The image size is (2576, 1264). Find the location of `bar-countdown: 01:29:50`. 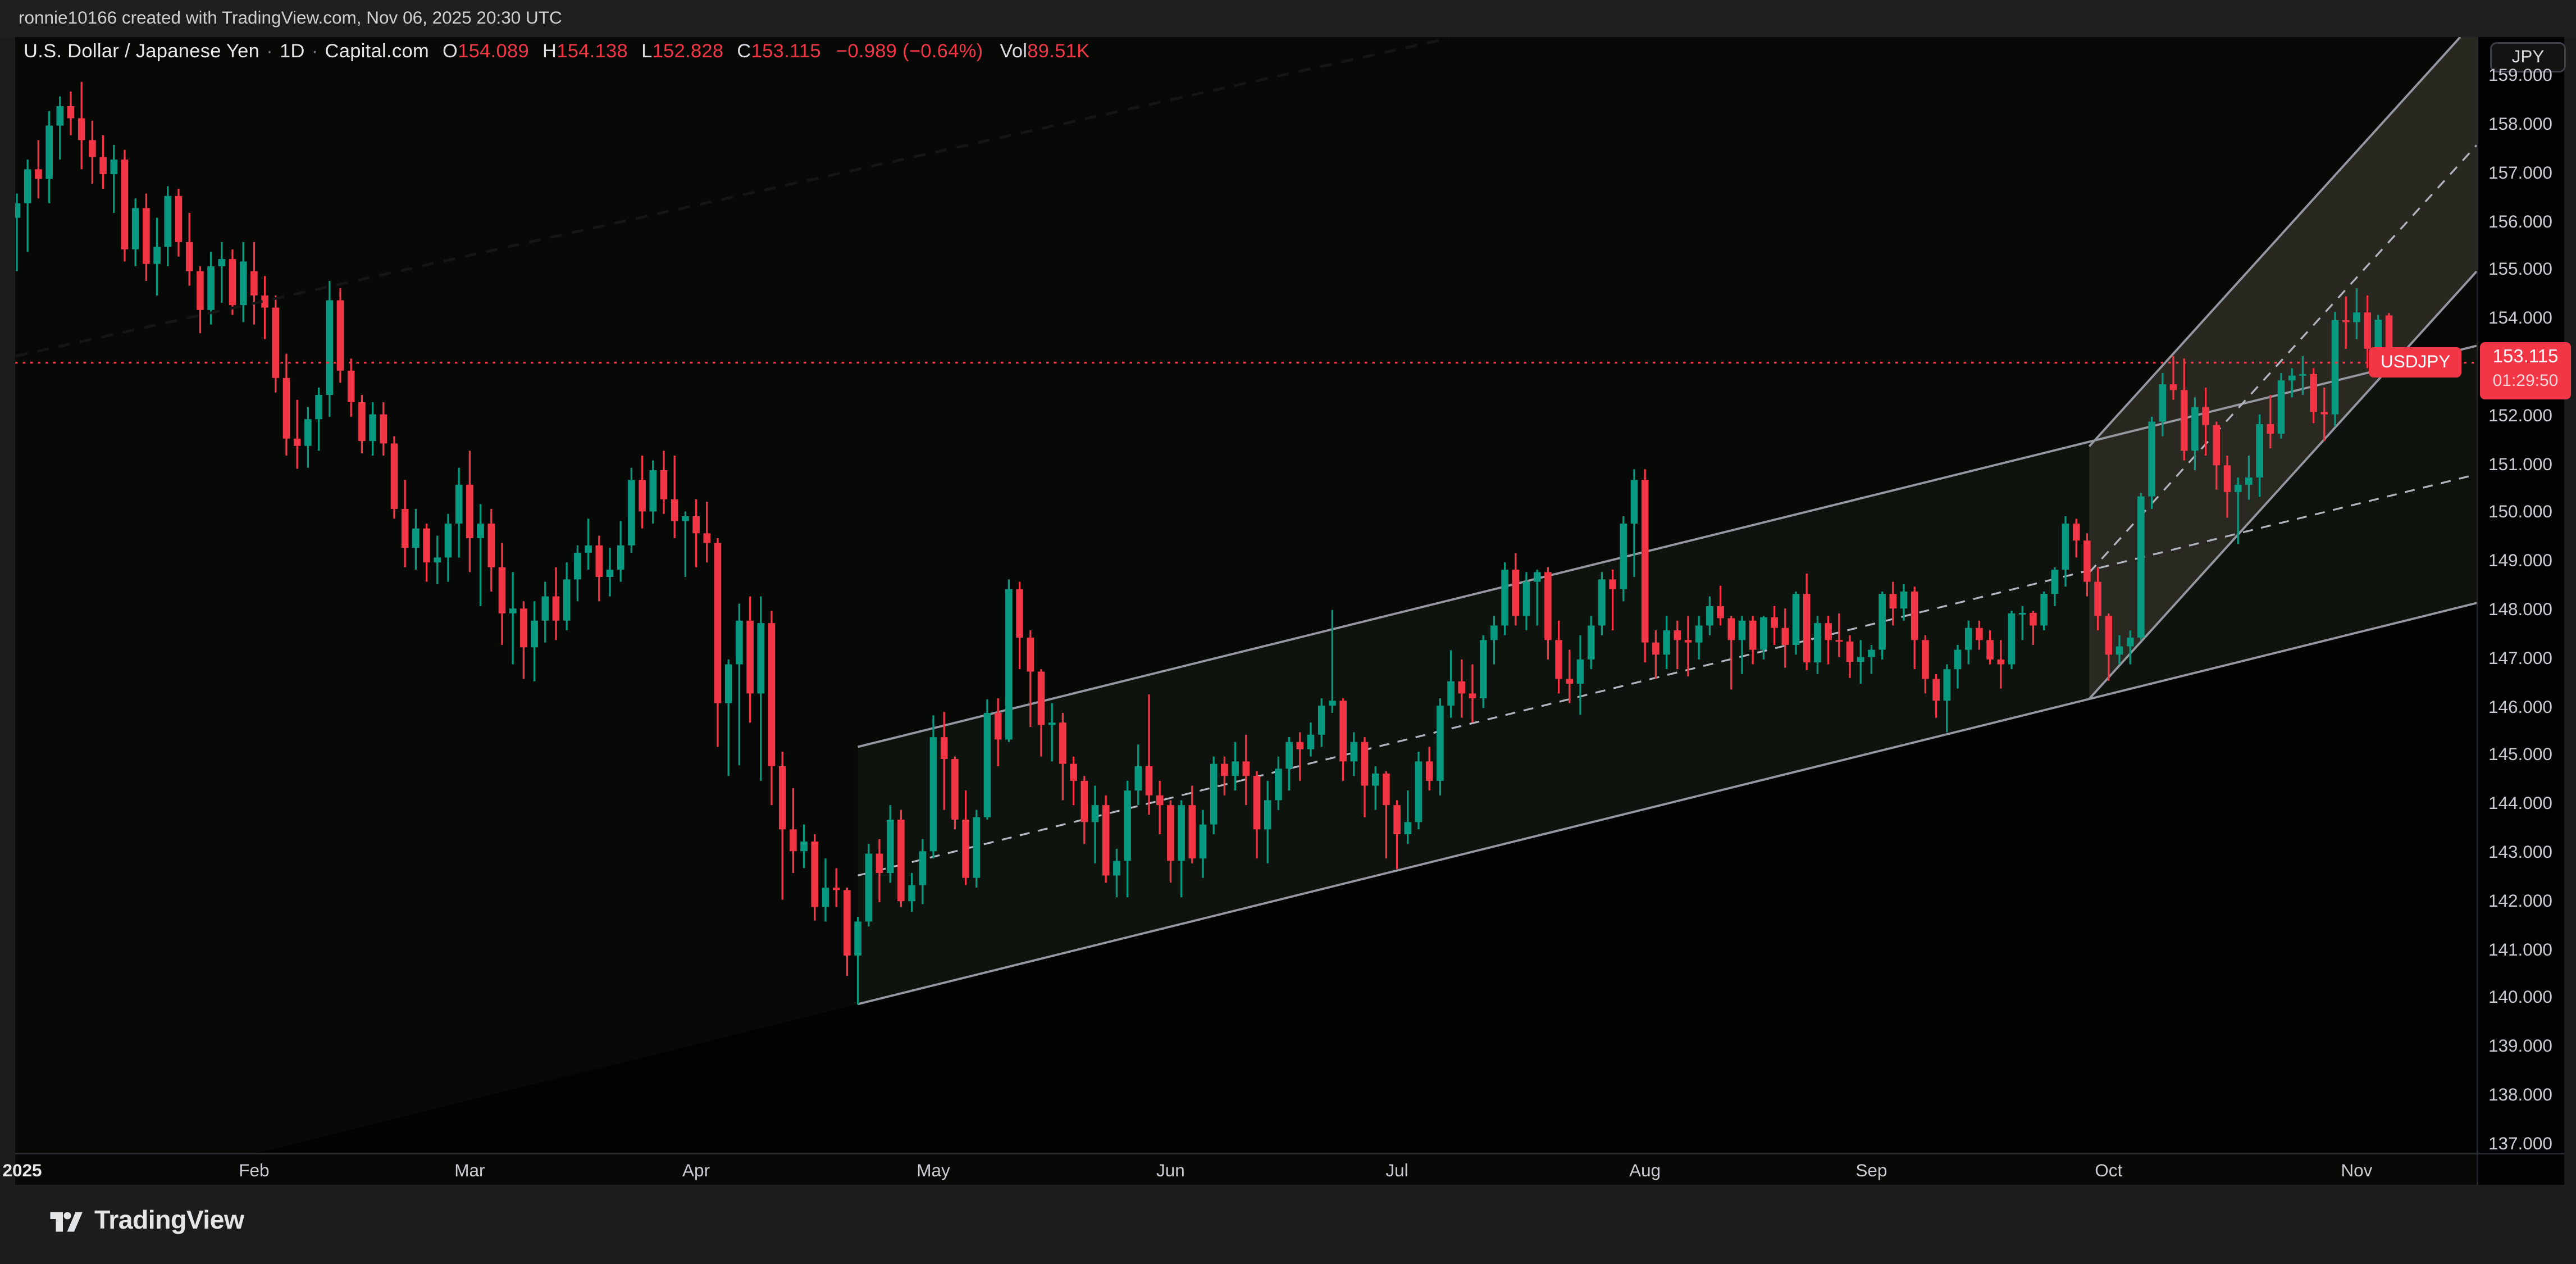

bar-countdown: 01:29:50 is located at coordinates (2525, 381).